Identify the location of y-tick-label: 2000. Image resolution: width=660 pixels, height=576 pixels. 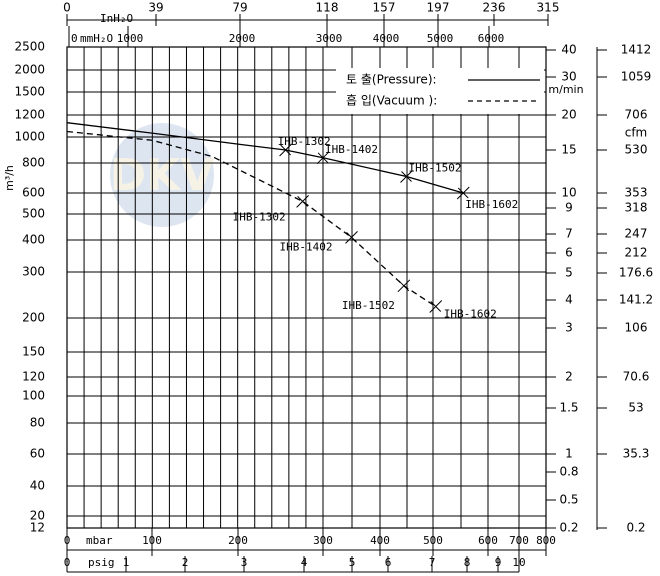
(29, 70).